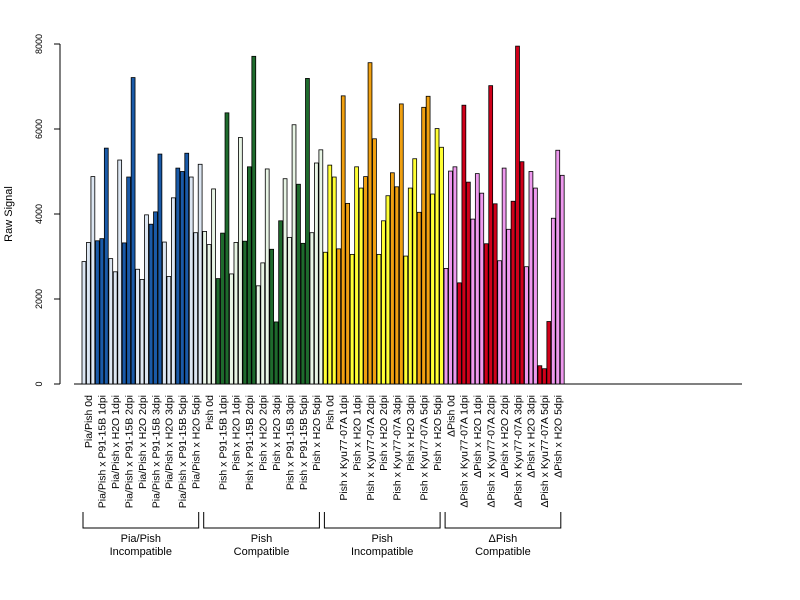  Describe the element at coordinates (129, 451) in the screenshot. I see `x-tick-label: Pia/Pish x P91-15B 2dpi` at that location.